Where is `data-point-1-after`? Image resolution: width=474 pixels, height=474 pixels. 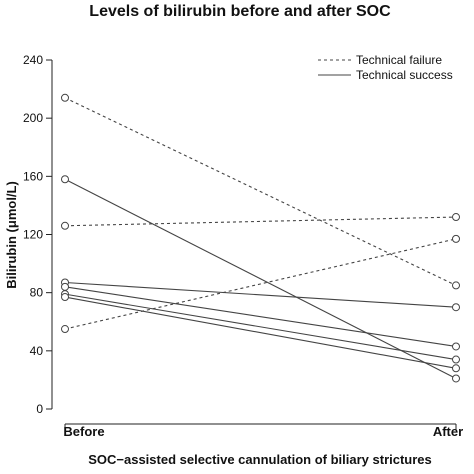 data-point-1-after is located at coordinates (456, 217).